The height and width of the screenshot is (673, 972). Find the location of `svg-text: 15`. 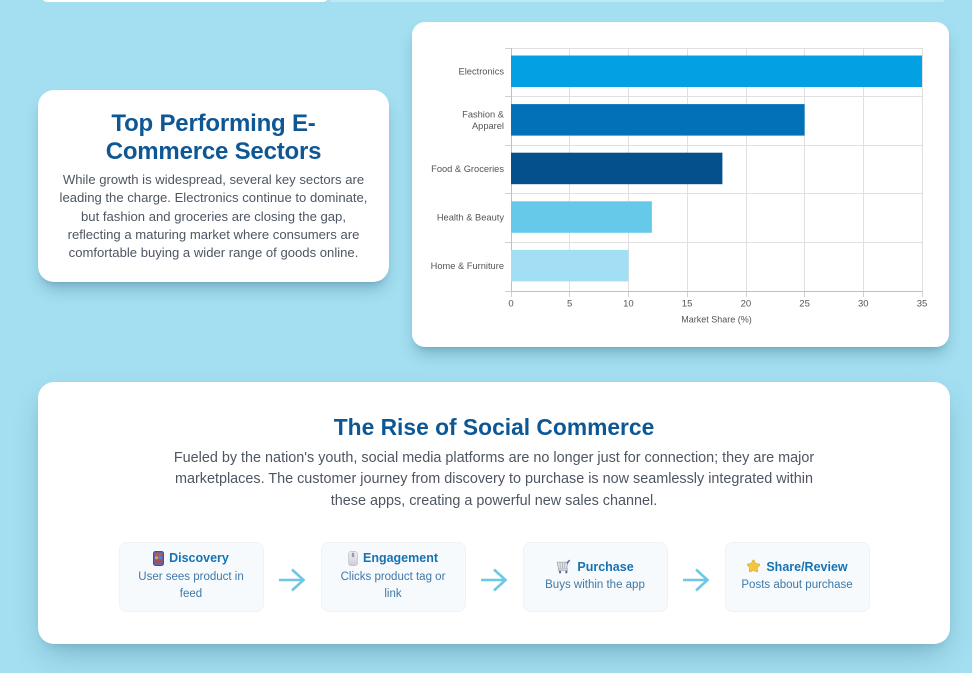

svg-text: 15 is located at coordinates (687, 304).